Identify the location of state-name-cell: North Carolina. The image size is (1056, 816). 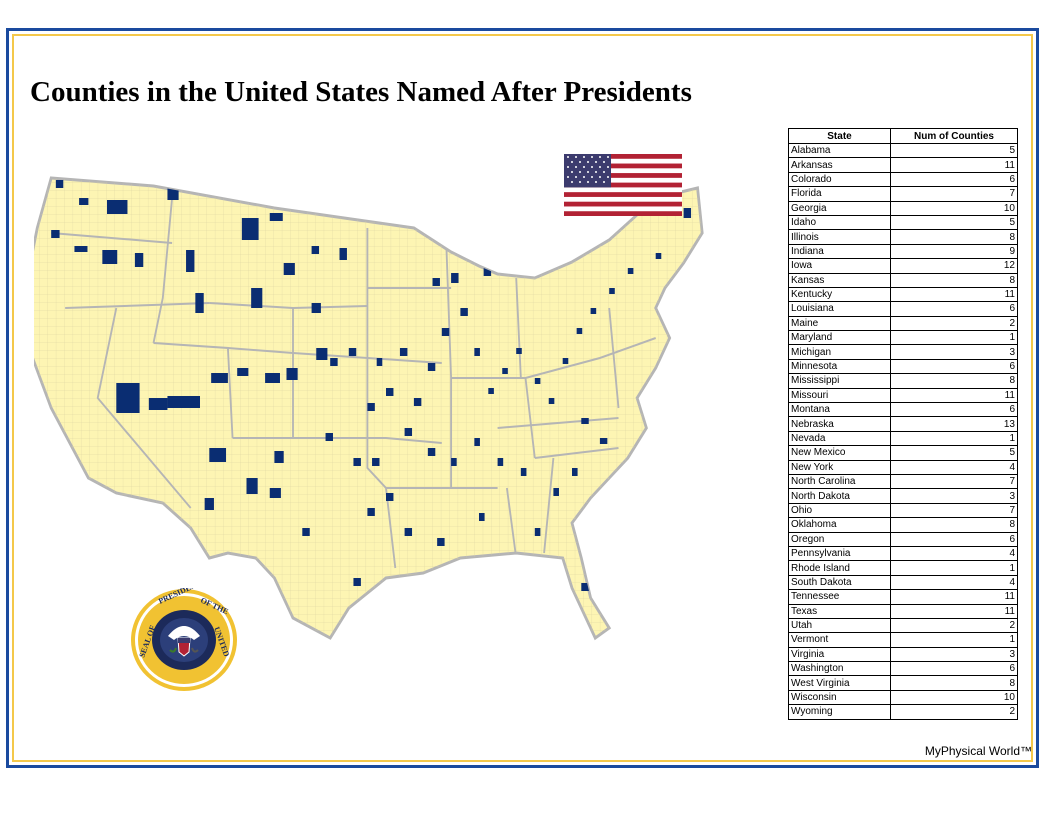
(839, 481).